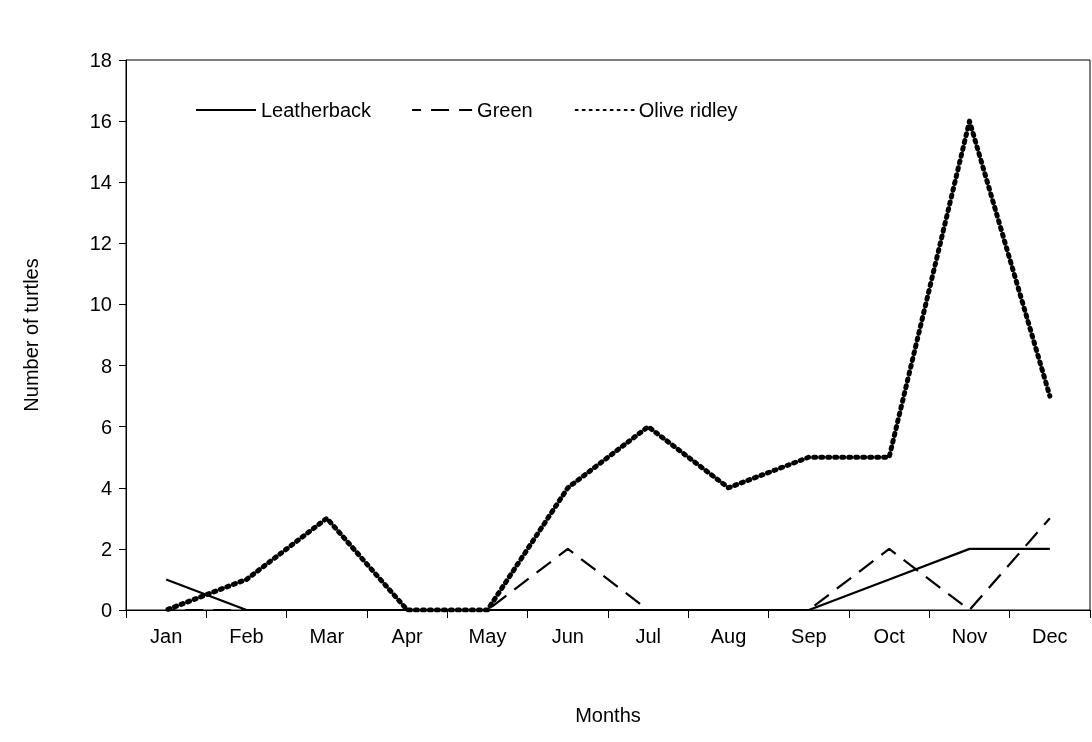 The image size is (1092, 742). I want to click on y-tick-label: 18, so click(100, 60).